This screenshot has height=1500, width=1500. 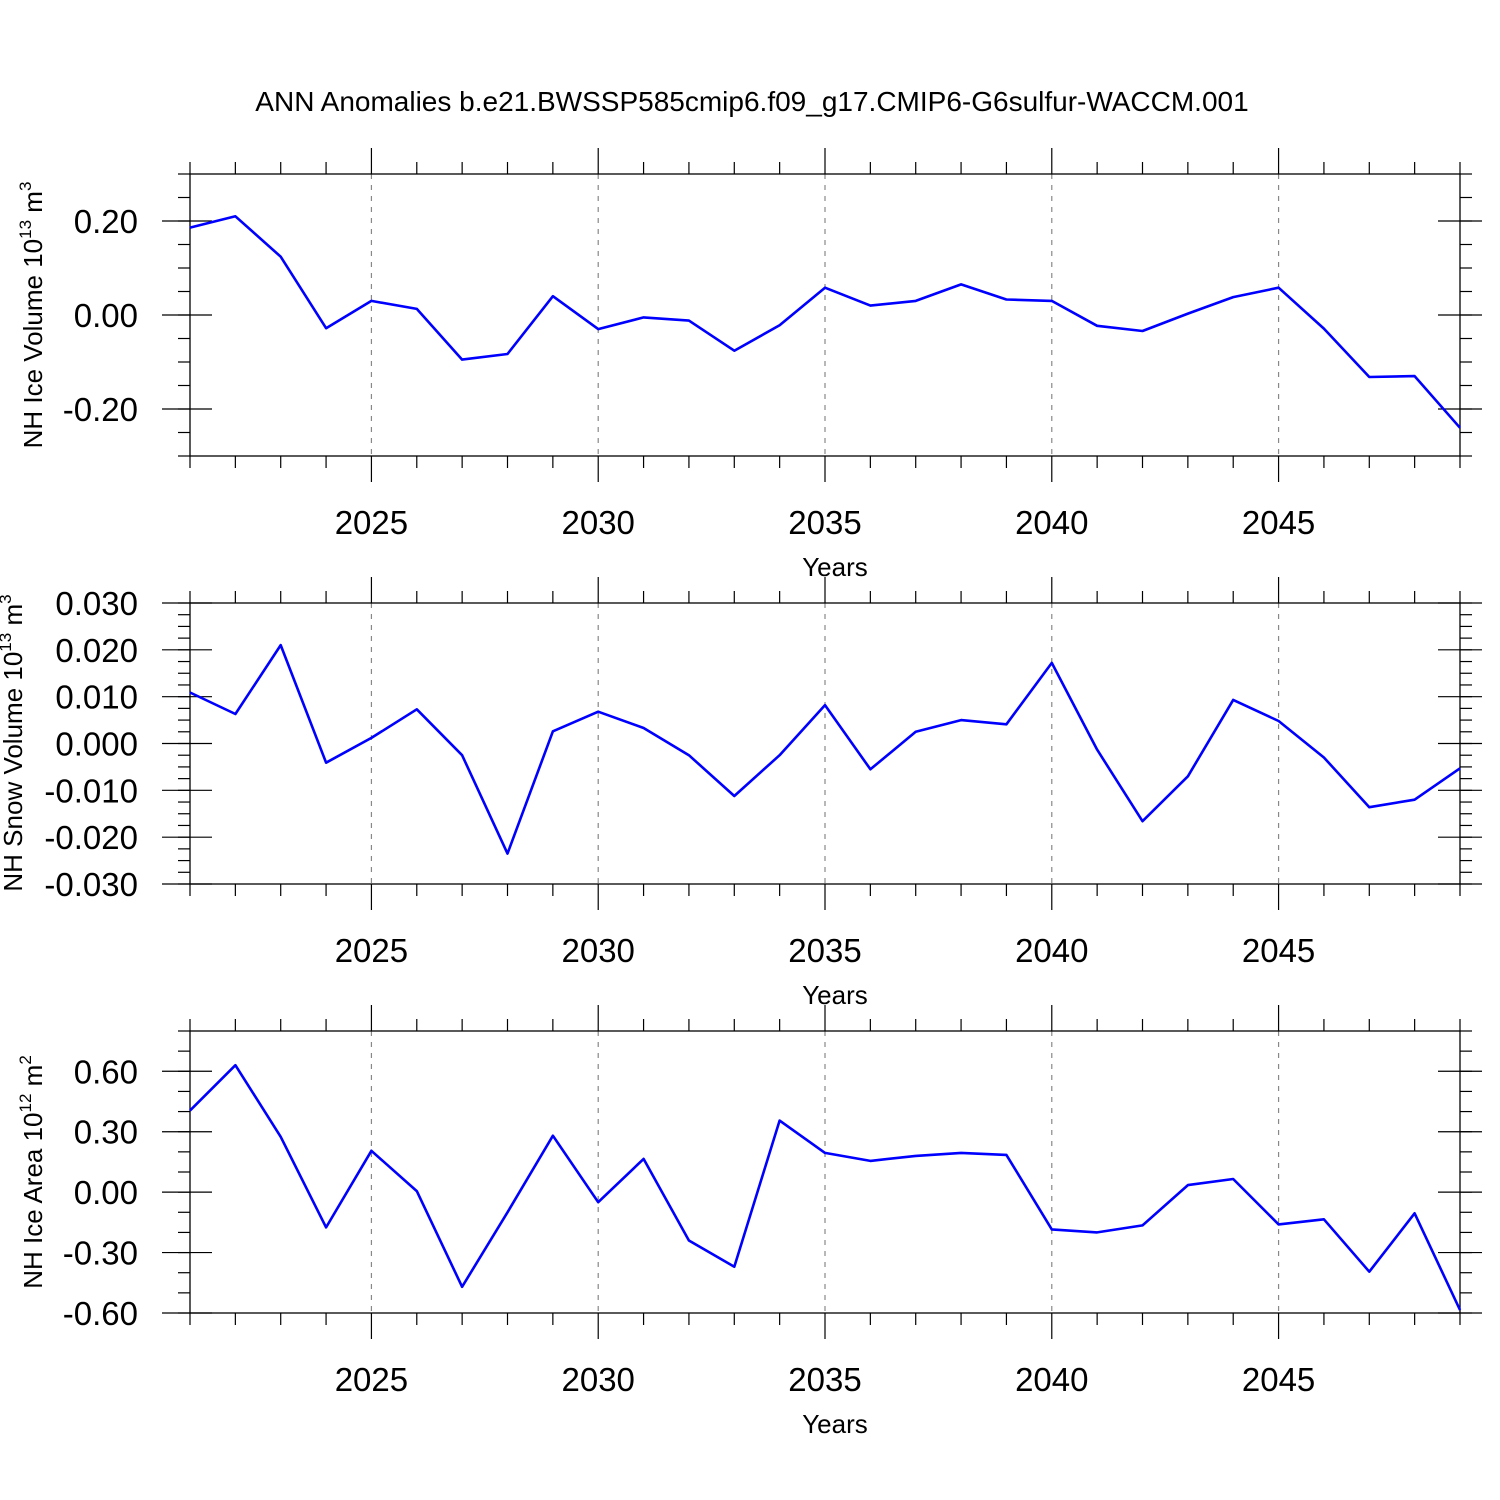 I want to click on y-tick-label: -0.20, so click(x=100, y=409).